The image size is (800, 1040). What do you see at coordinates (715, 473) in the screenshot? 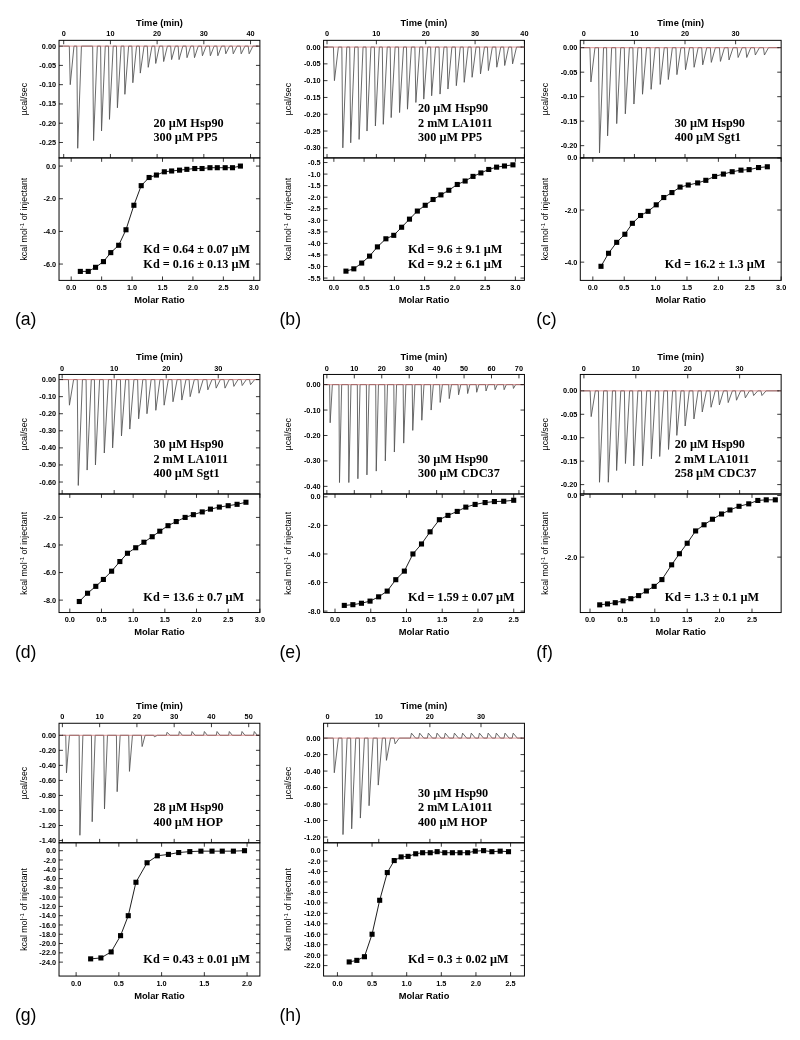
I see `annotation: 258 µM CDC37` at bounding box center [715, 473].